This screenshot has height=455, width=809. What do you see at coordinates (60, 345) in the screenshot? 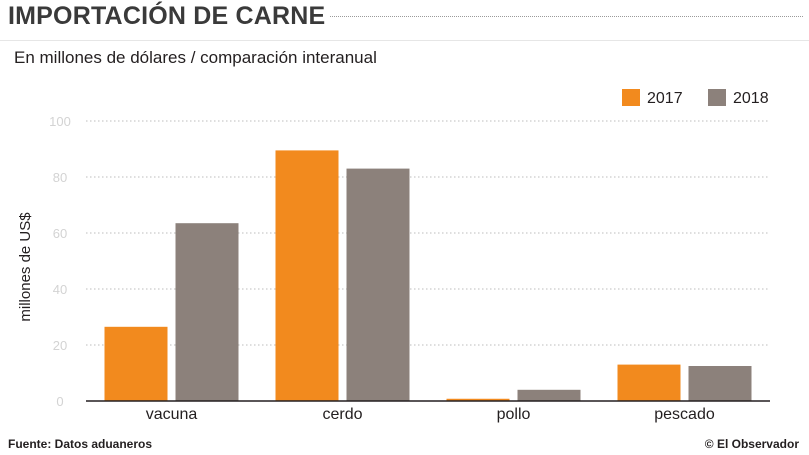
I see `y-tick-label: 20` at bounding box center [60, 345].